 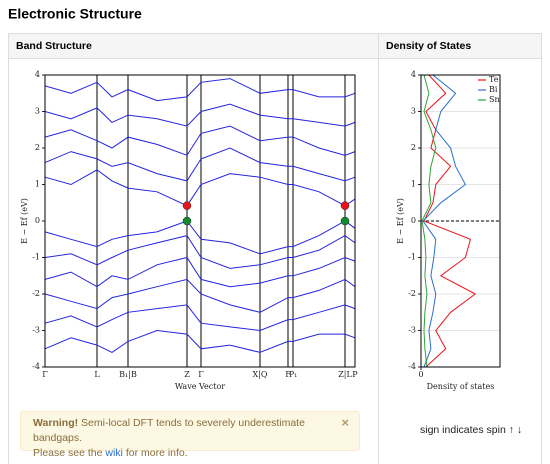 I want to click on wiki-link: wiki, so click(x=114, y=453).